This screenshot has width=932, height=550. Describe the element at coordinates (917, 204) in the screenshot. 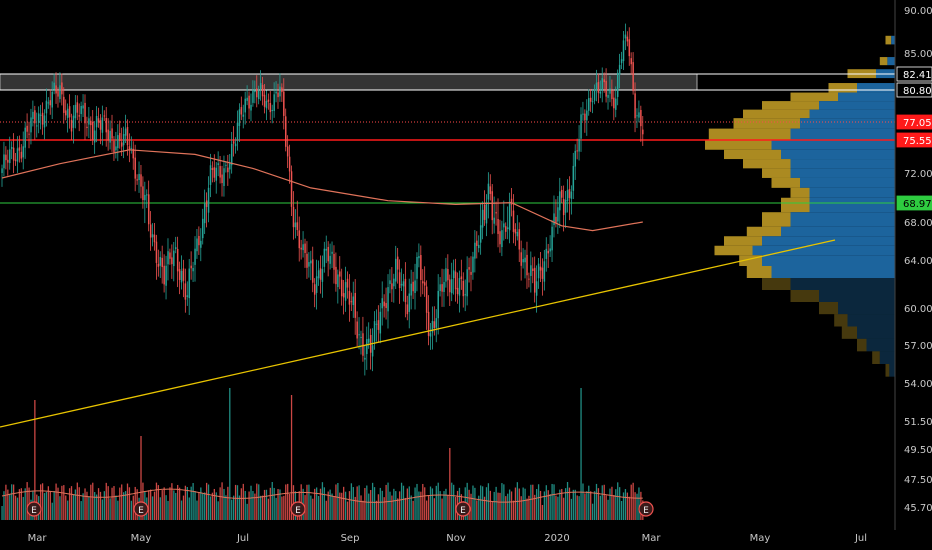

I see `price-label-text: 68.97` at that location.